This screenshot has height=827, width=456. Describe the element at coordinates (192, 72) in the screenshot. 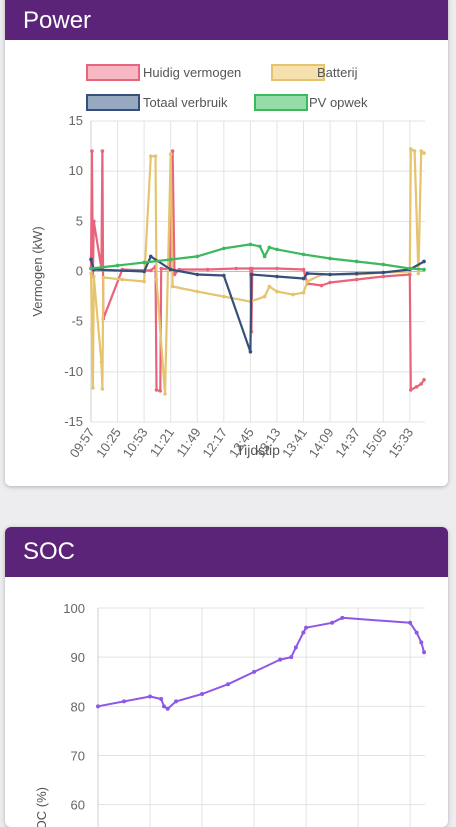

I see `legend-label: Huidig vermogen` at that location.